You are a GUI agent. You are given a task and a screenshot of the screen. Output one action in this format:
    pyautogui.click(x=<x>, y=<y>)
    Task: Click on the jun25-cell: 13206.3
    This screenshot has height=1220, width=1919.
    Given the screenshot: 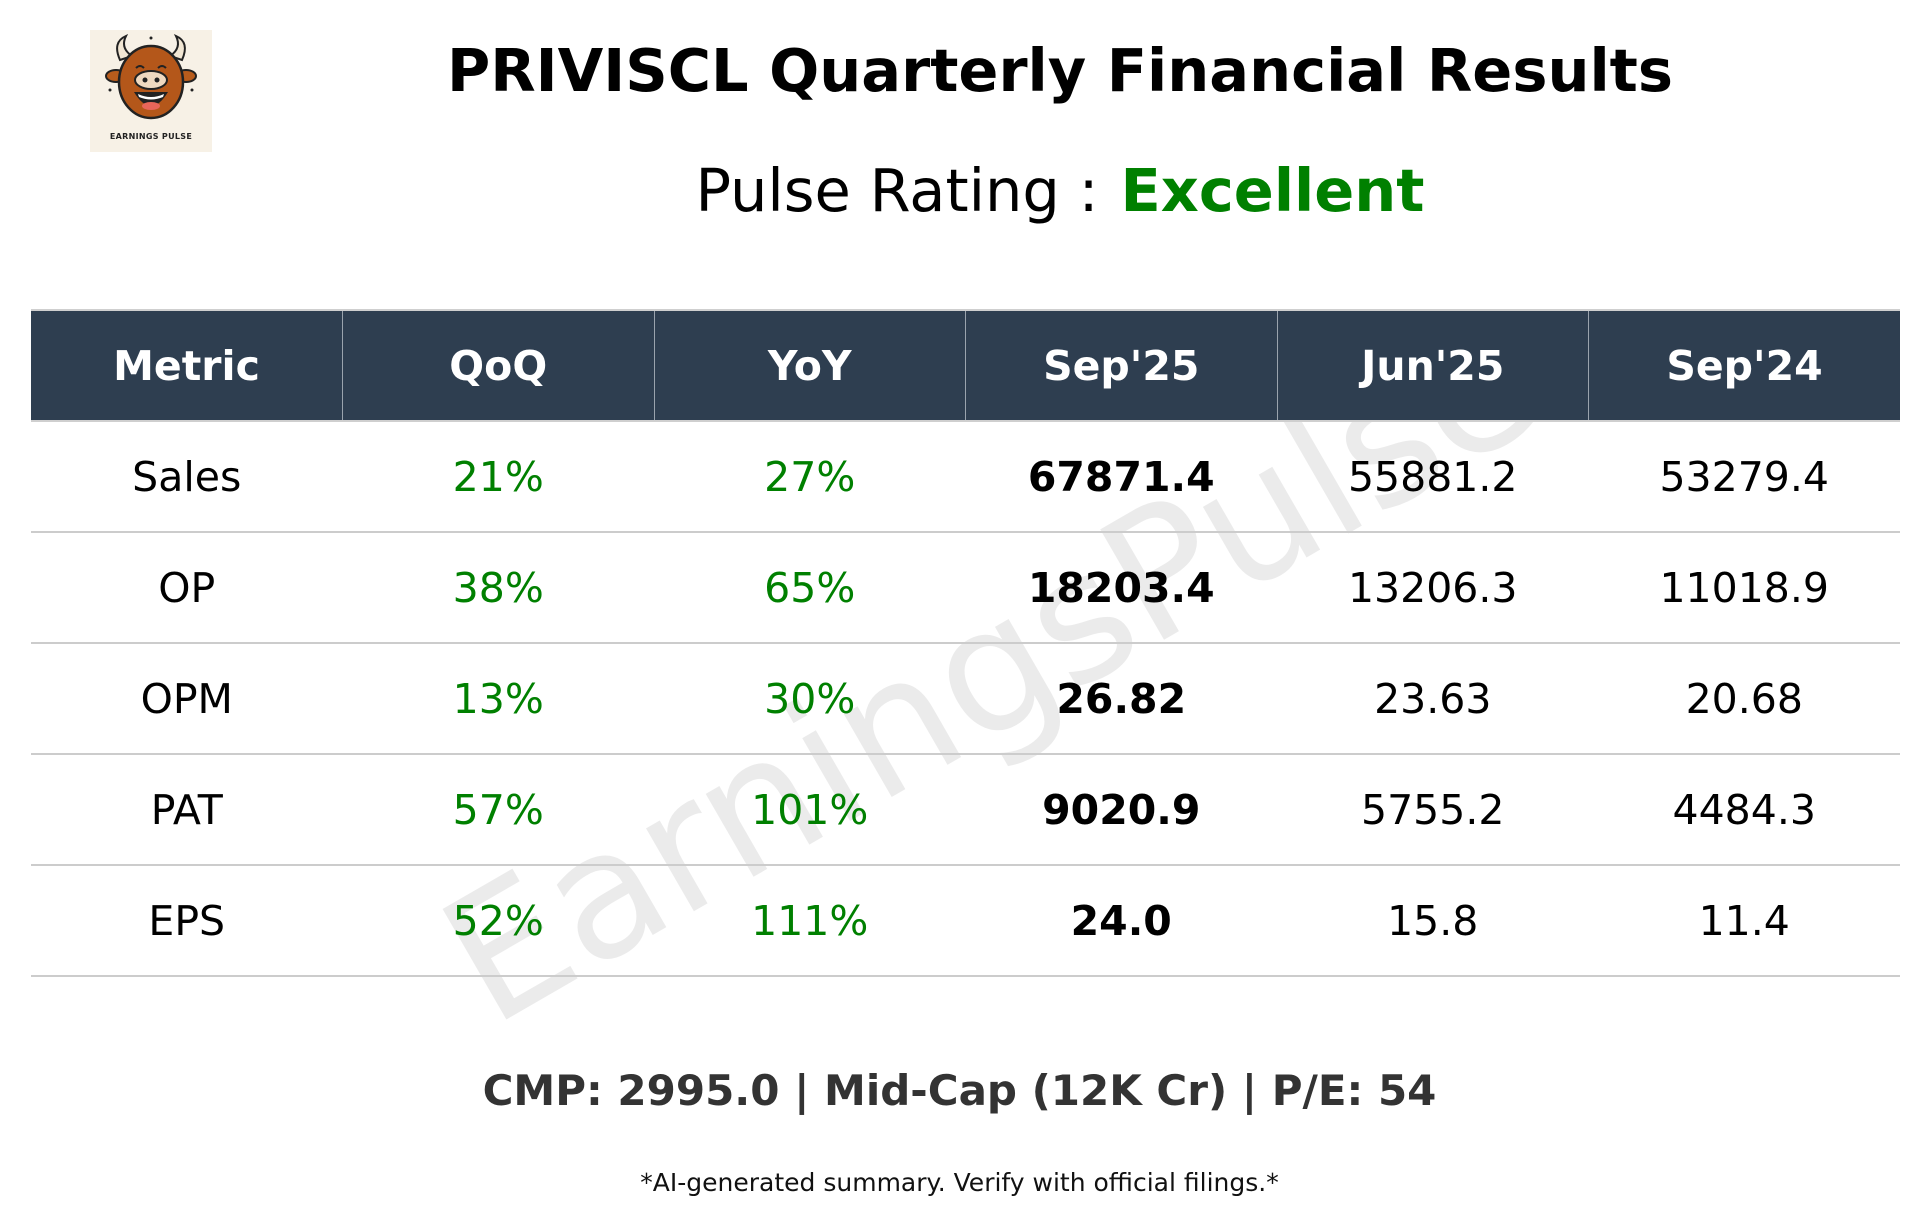 What is the action you would take?
    pyautogui.click(x=1433, y=588)
    